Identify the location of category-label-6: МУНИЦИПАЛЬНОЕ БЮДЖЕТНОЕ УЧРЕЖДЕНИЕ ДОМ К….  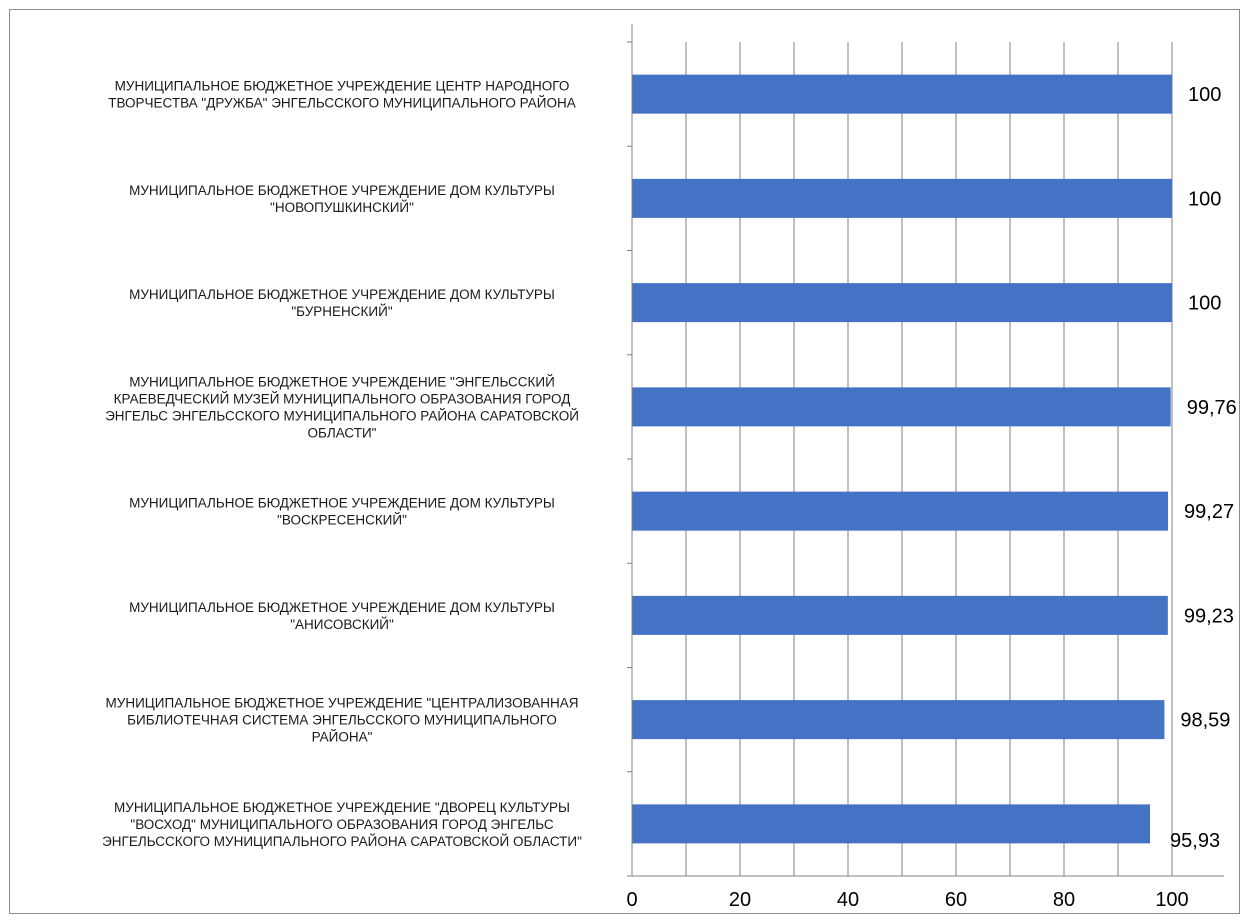
(342, 616).